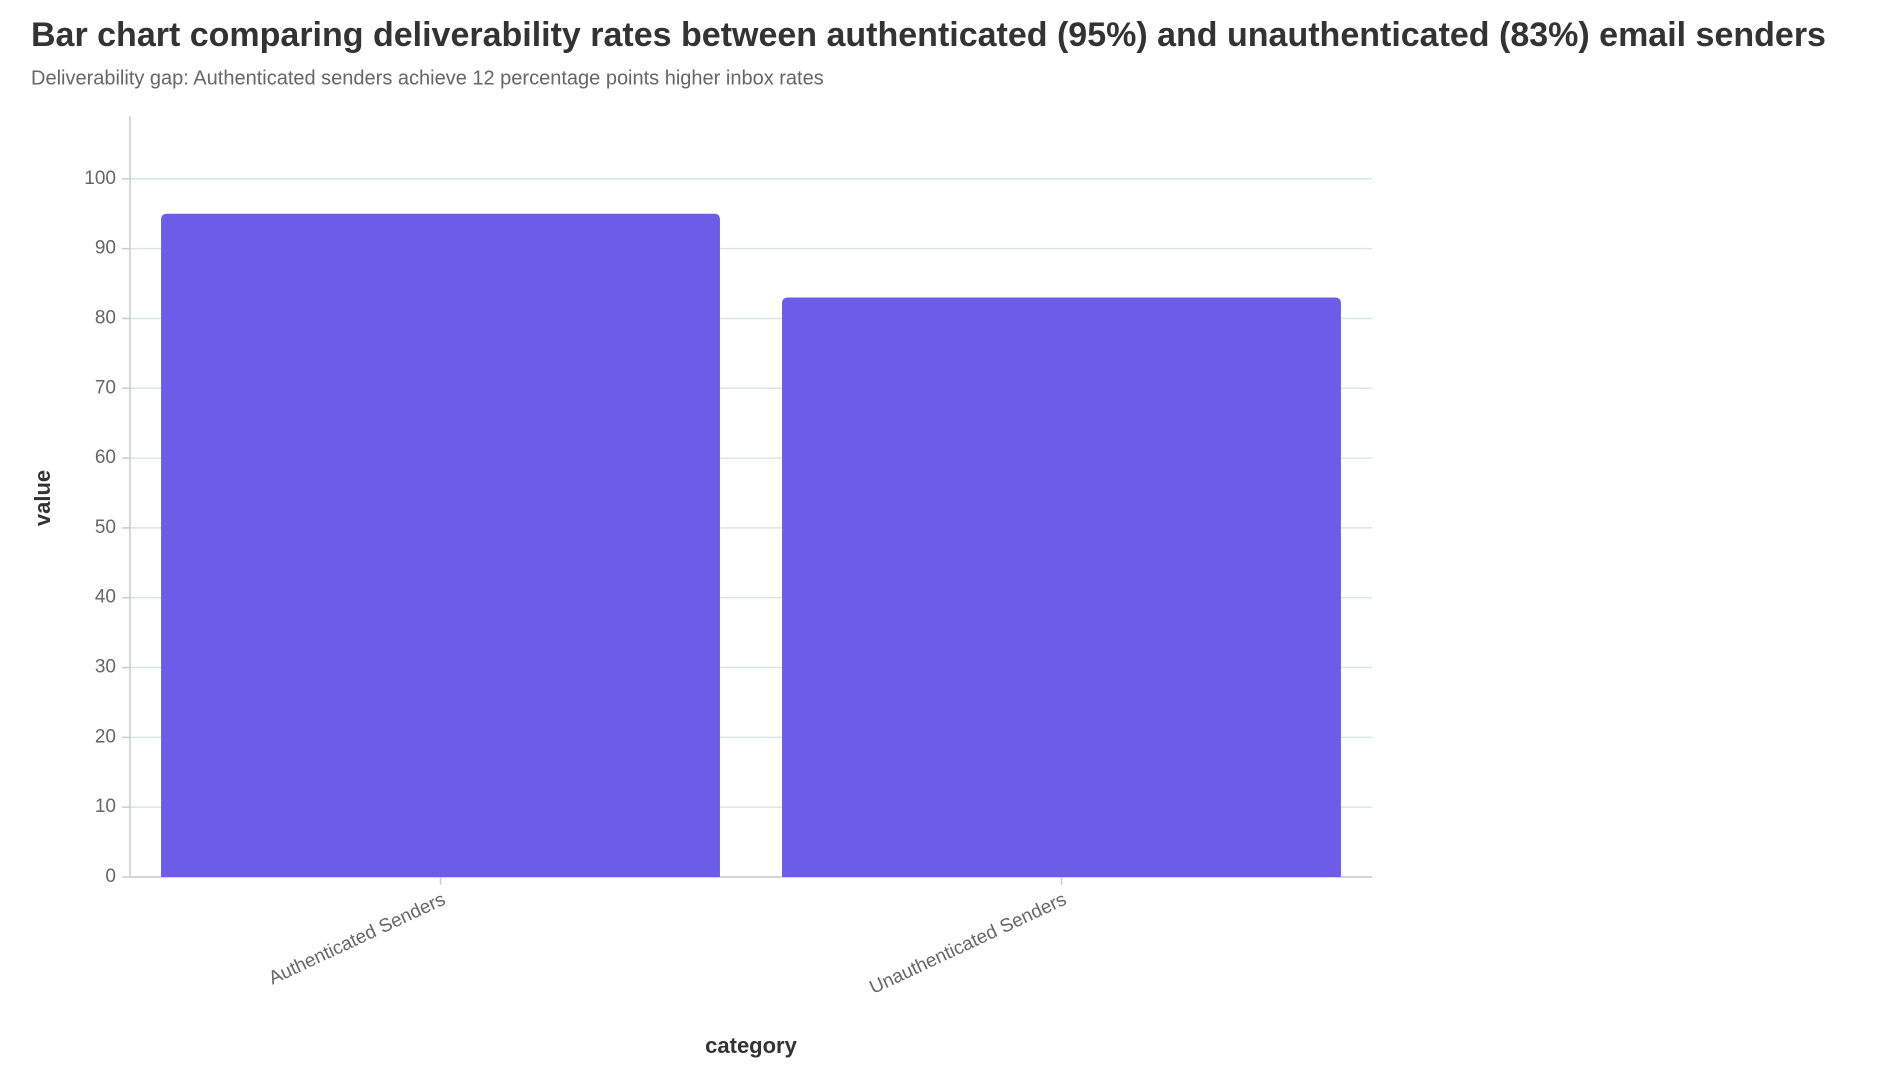  What do you see at coordinates (105, 317) in the screenshot?
I see `y-tick-label: 80` at bounding box center [105, 317].